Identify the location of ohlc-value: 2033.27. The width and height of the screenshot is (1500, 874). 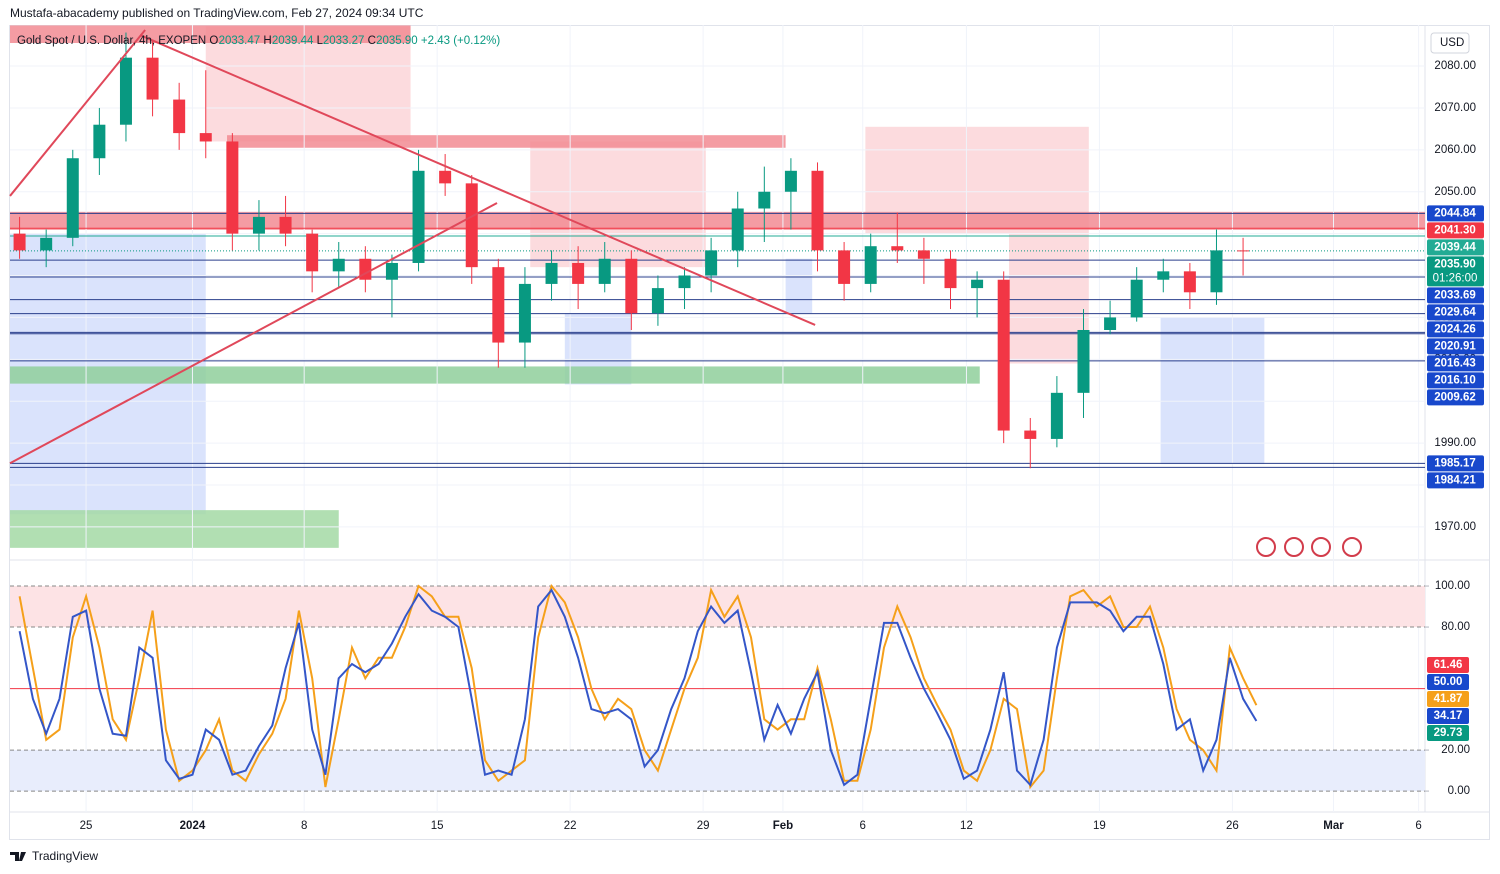
(344, 41).